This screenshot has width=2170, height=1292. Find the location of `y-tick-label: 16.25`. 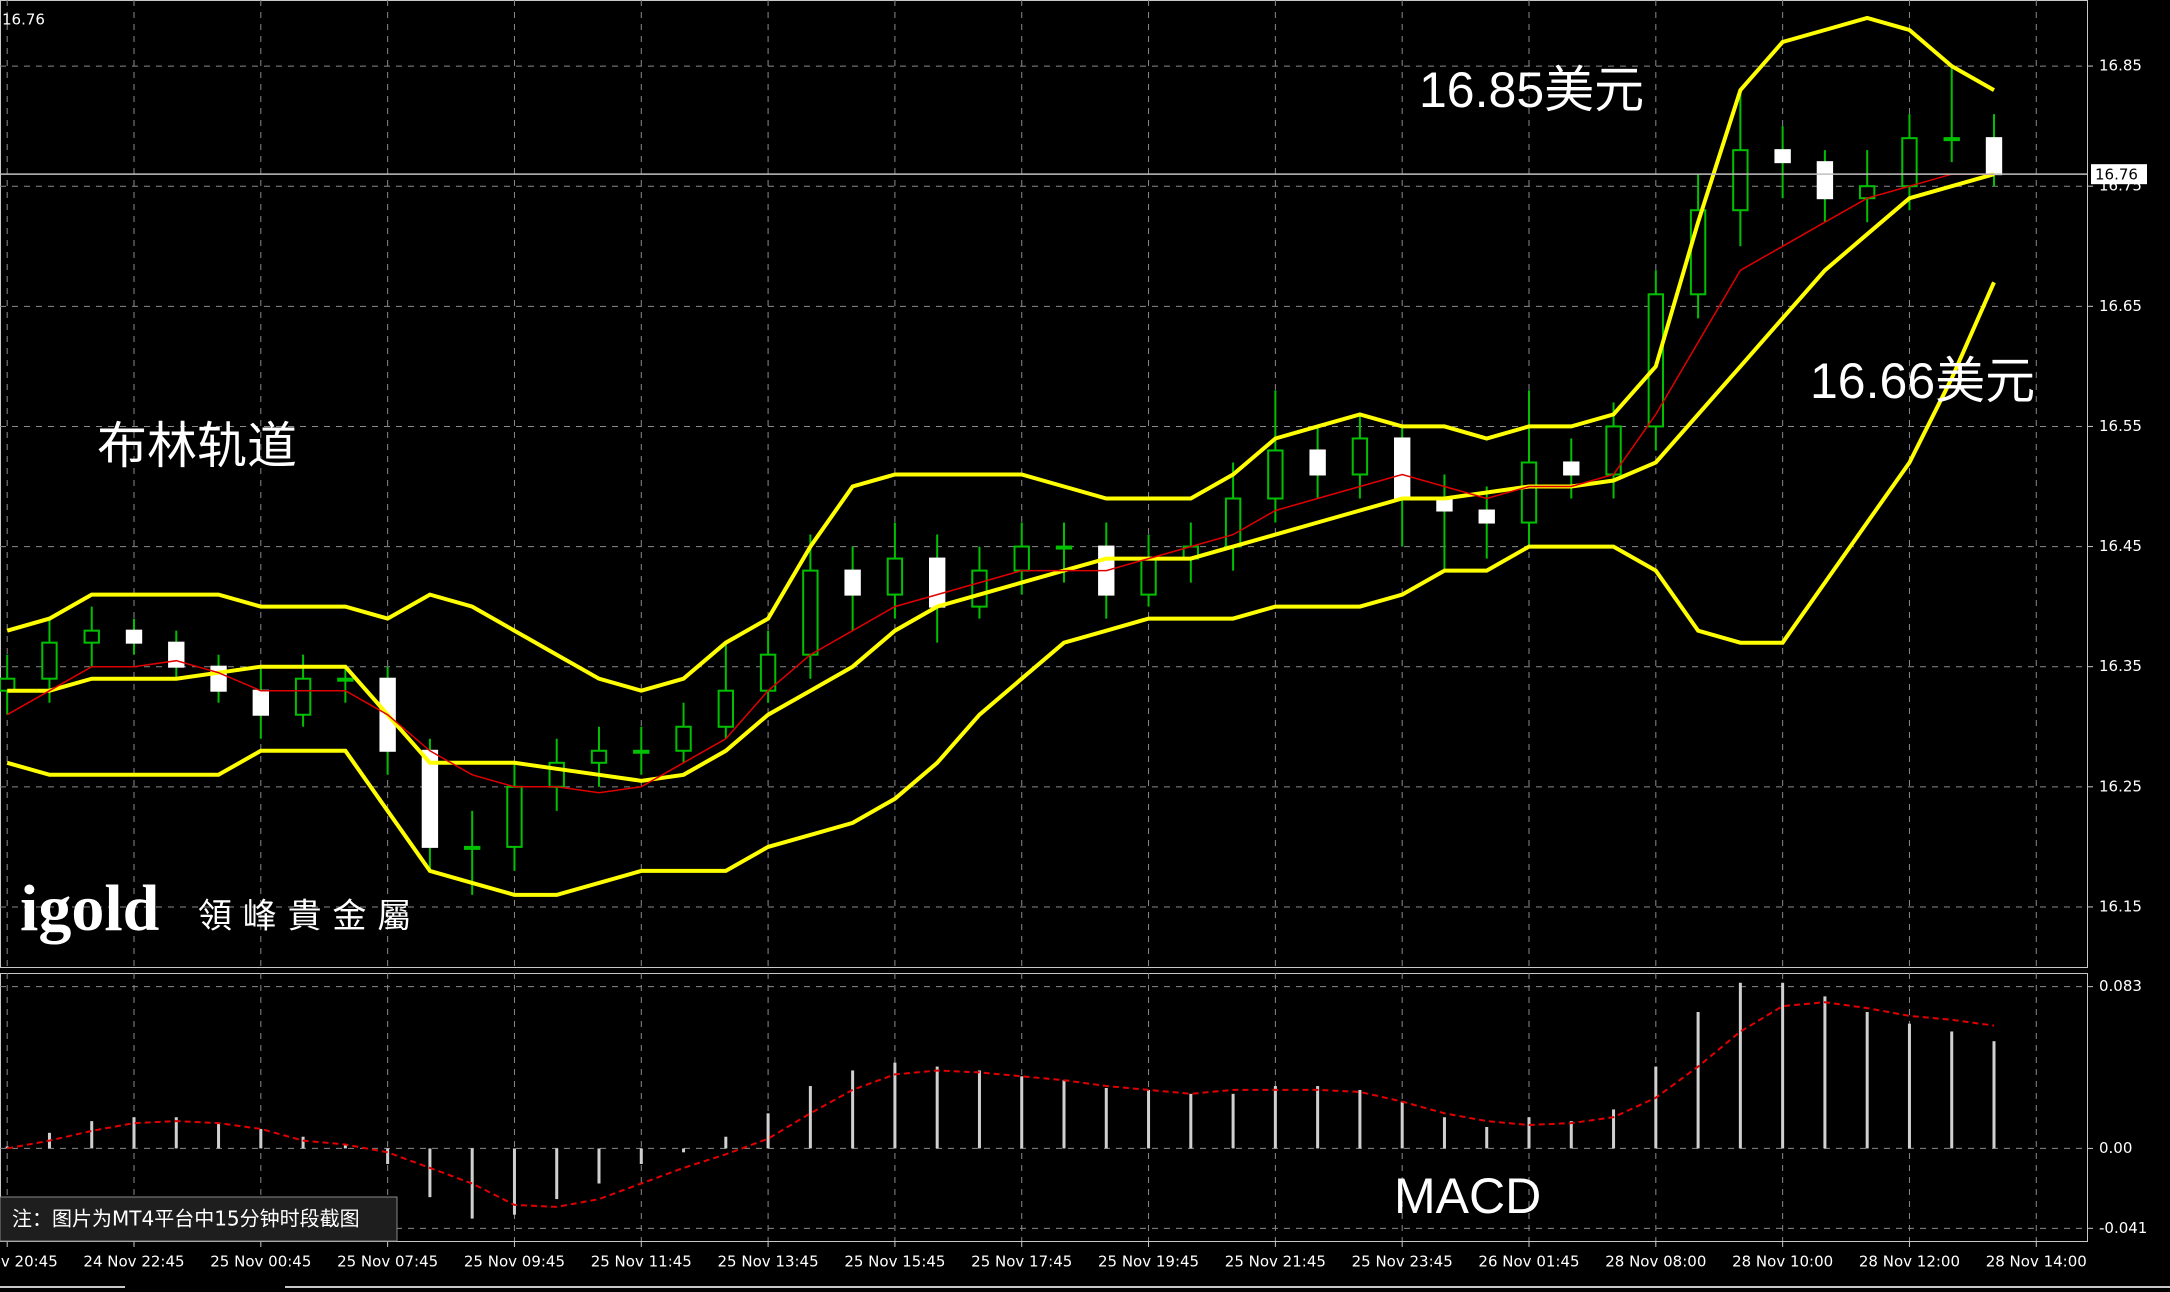

y-tick-label: 16.25 is located at coordinates (2120, 786).